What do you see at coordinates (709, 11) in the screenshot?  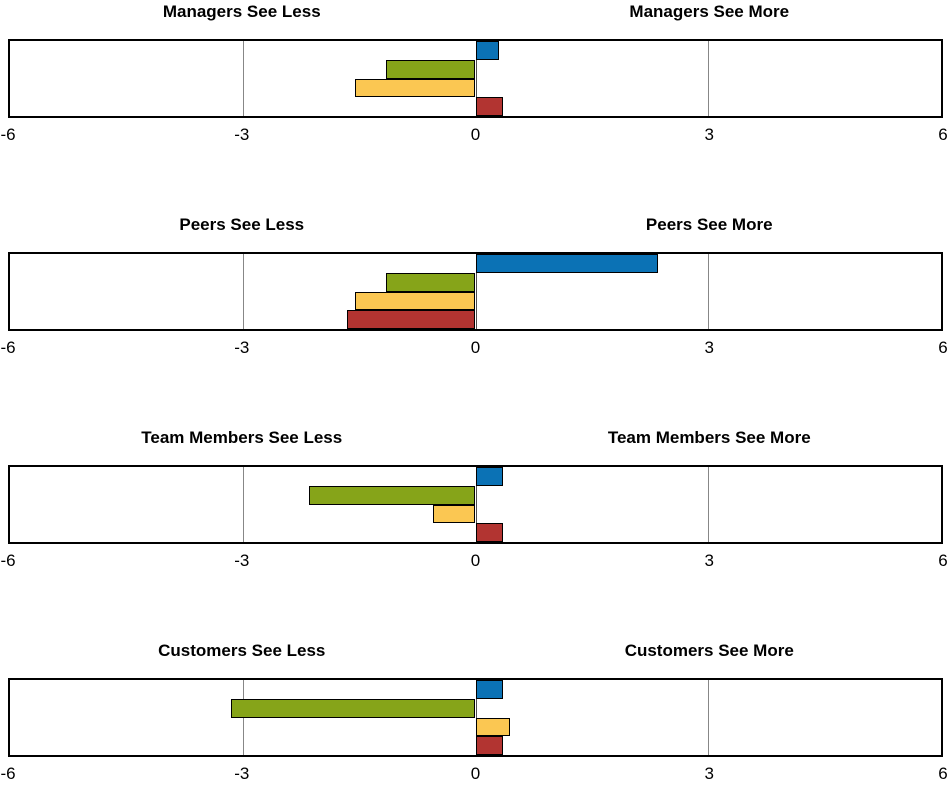 I see `chart-title-right: Managers See More` at bounding box center [709, 11].